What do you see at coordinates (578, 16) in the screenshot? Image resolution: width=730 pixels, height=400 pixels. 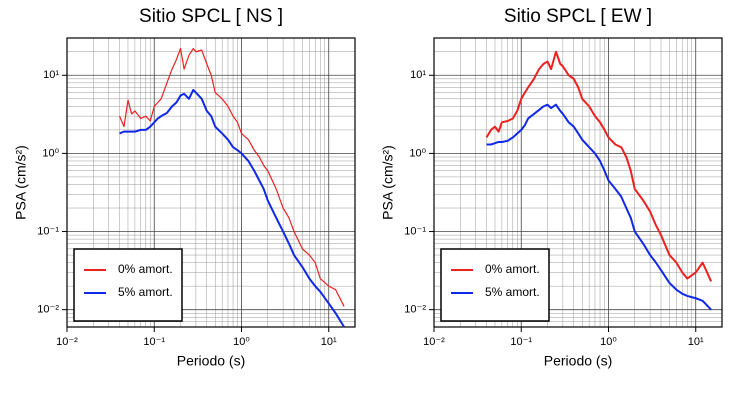 I see `chart-title: Sitio SPCL [ EW ]` at bounding box center [578, 16].